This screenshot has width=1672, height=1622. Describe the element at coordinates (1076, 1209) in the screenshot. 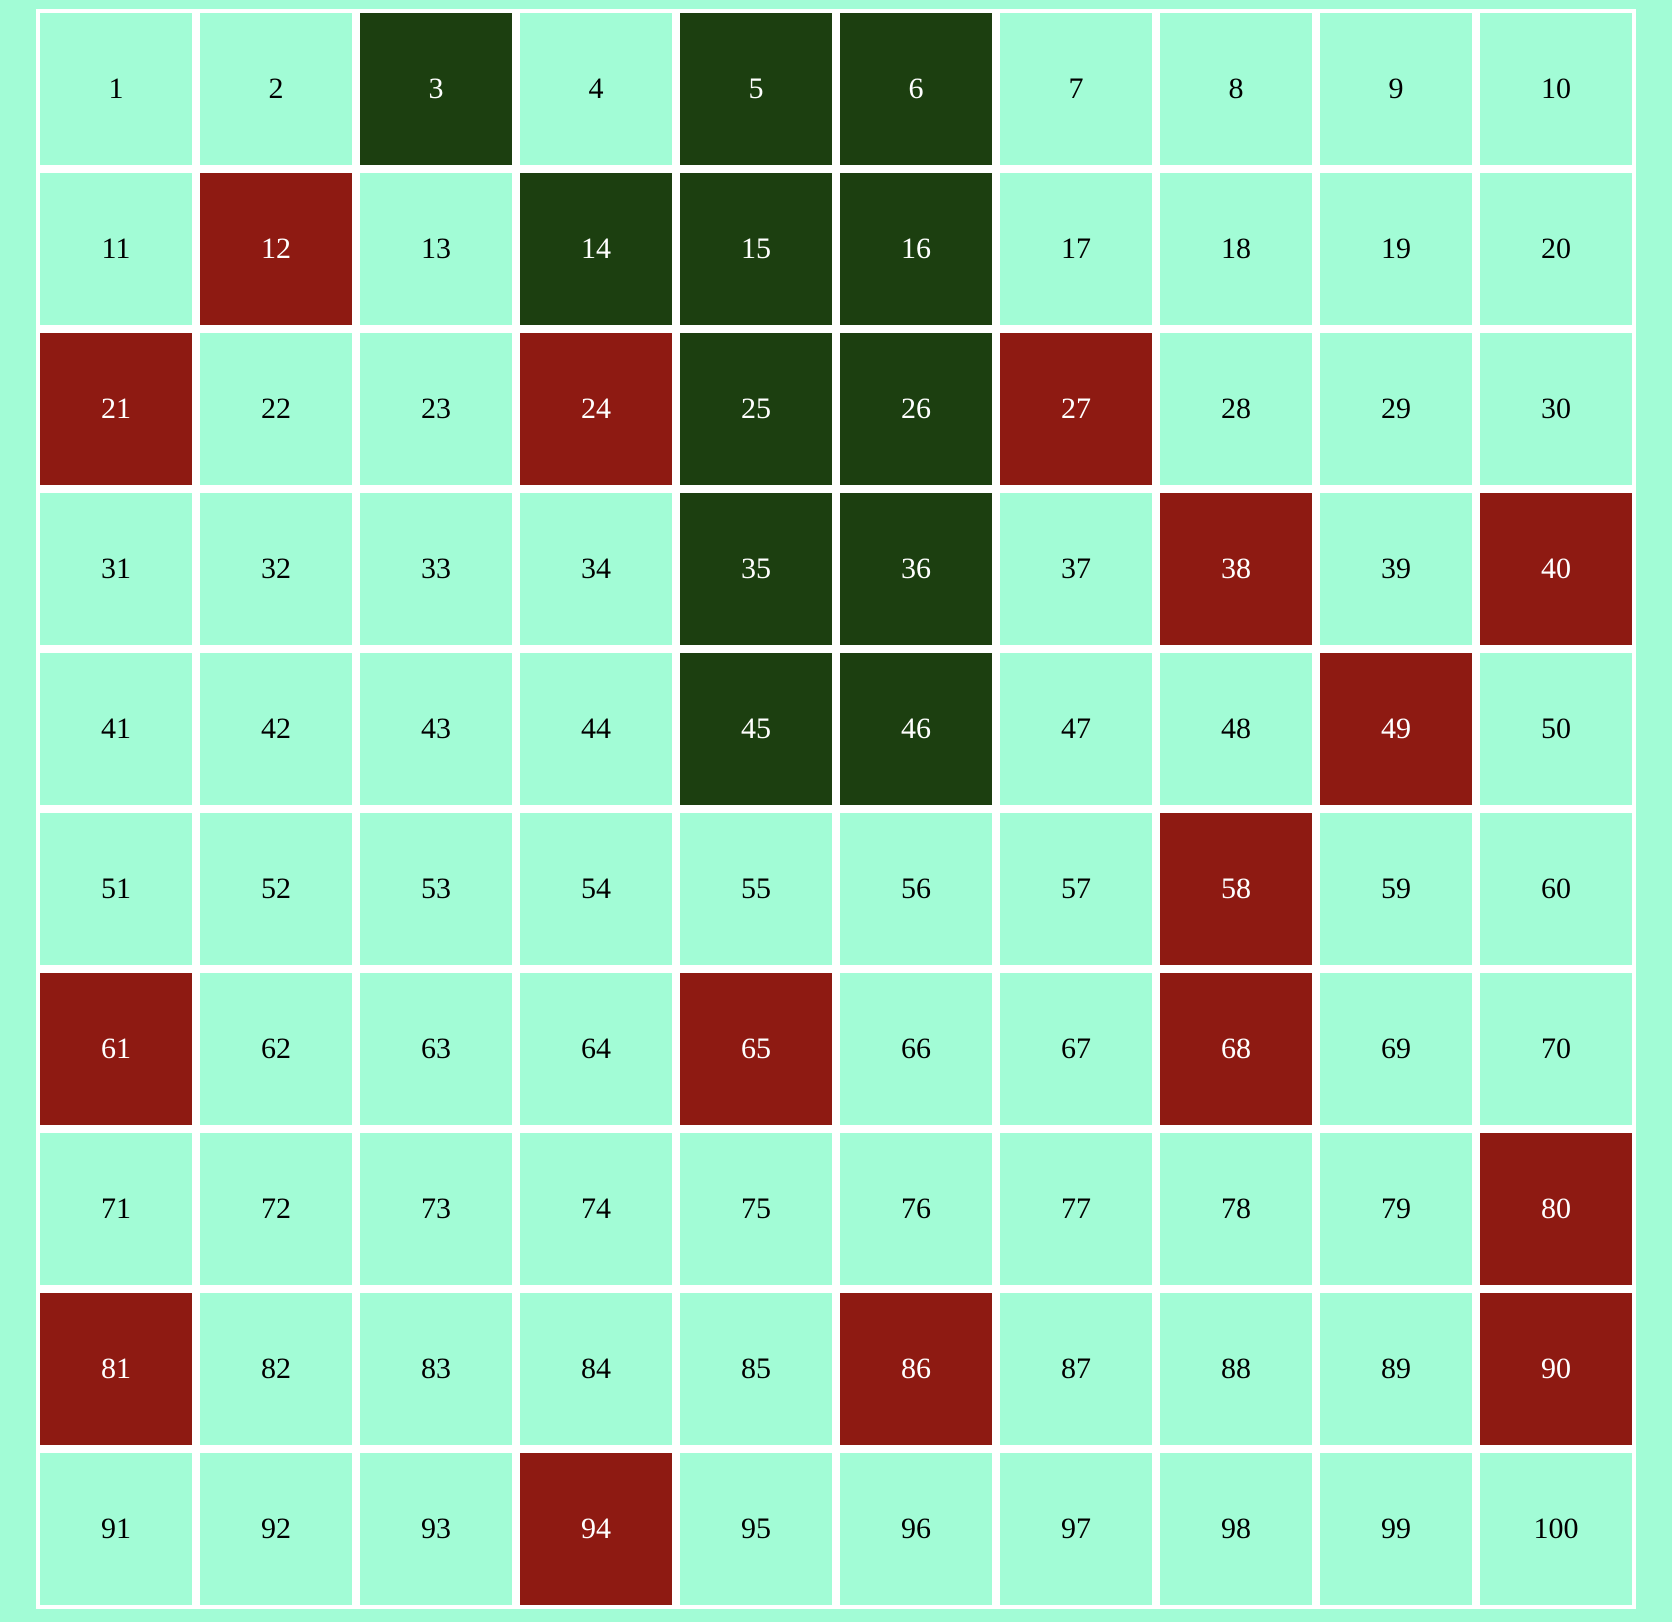

I see `board-cell-77: 77` at that location.